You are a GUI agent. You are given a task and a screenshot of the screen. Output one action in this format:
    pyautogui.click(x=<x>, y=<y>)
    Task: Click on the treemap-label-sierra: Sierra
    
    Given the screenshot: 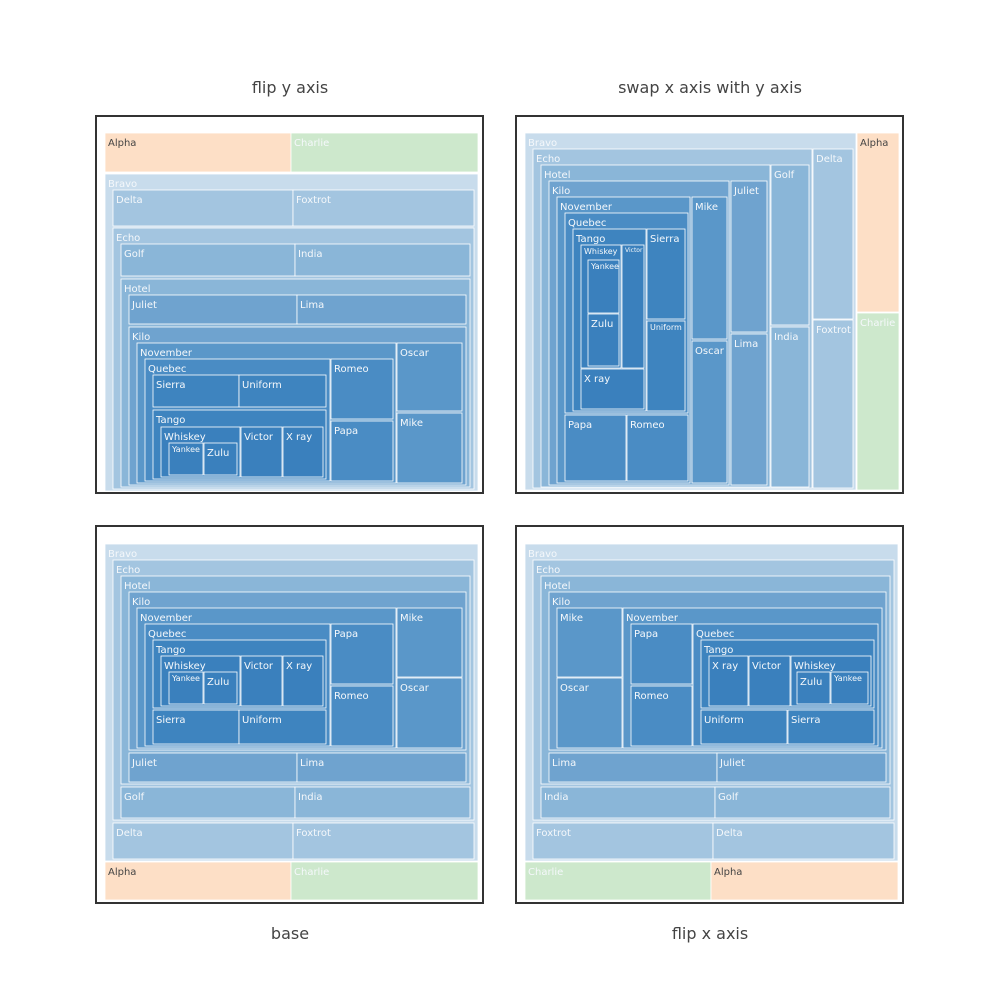 What is the action you would take?
    pyautogui.click(x=805, y=720)
    